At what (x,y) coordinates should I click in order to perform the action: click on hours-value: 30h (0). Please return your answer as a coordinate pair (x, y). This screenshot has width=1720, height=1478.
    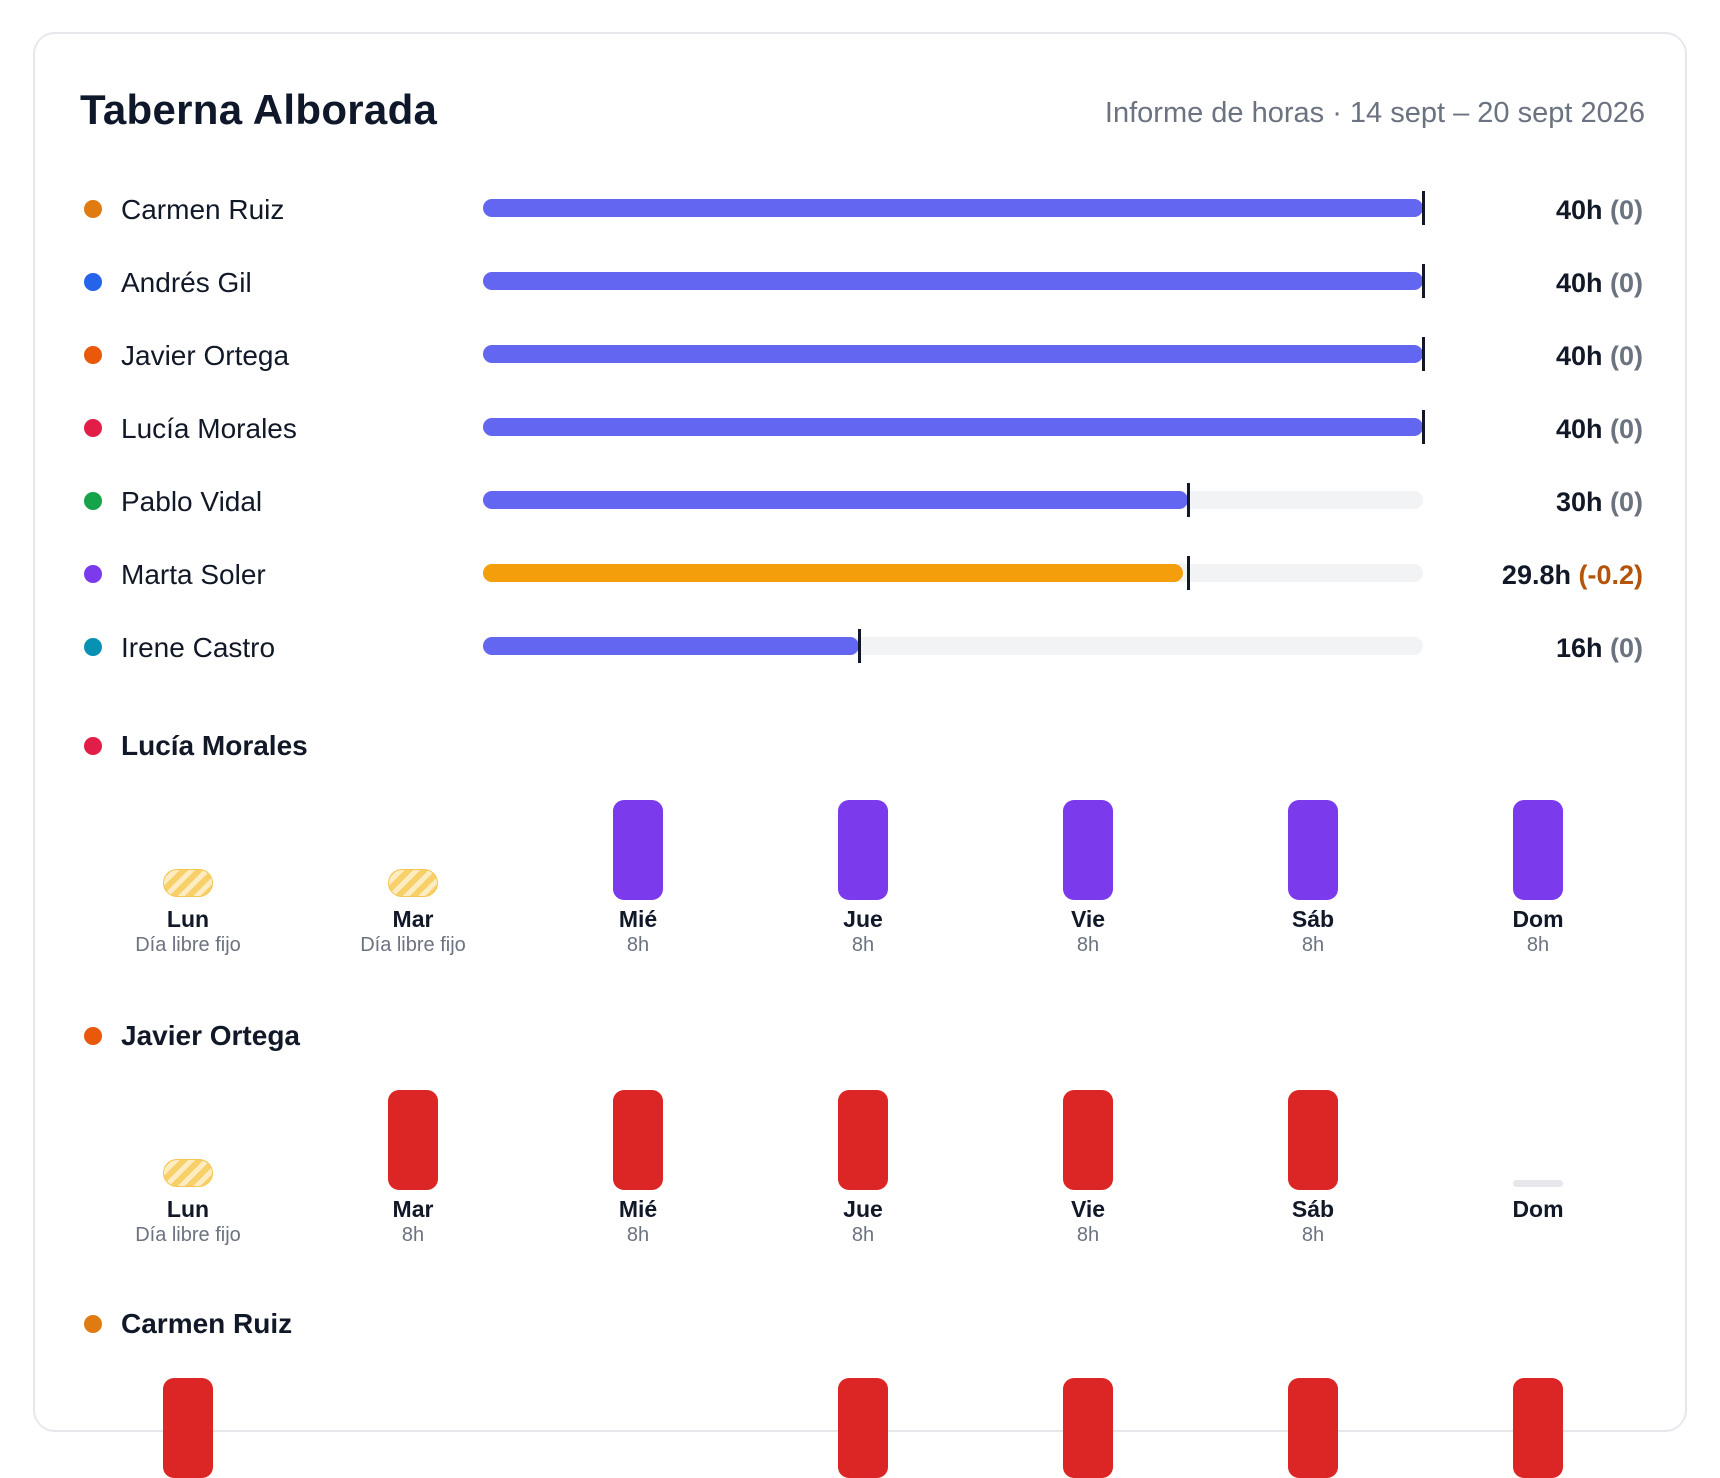
    Looking at the image, I should click on (1599, 502).